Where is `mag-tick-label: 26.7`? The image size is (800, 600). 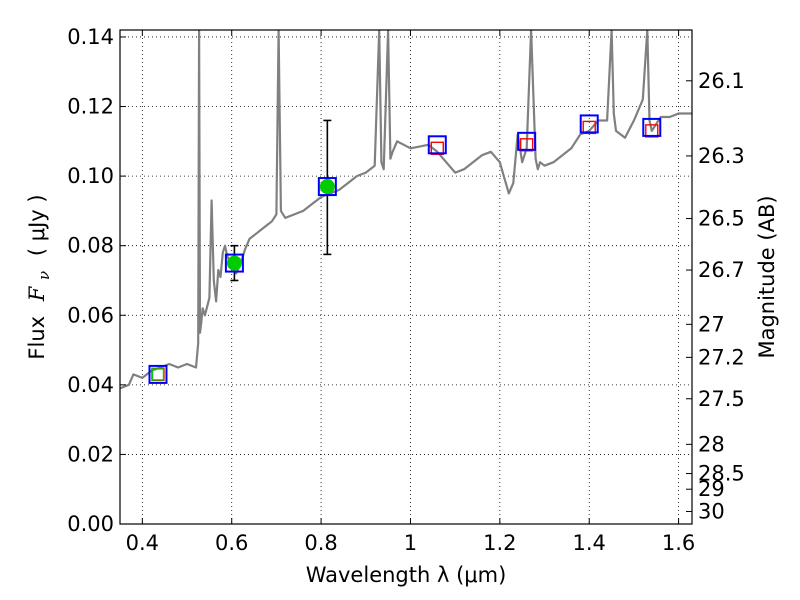 mag-tick-label: 26.7 is located at coordinates (721, 270).